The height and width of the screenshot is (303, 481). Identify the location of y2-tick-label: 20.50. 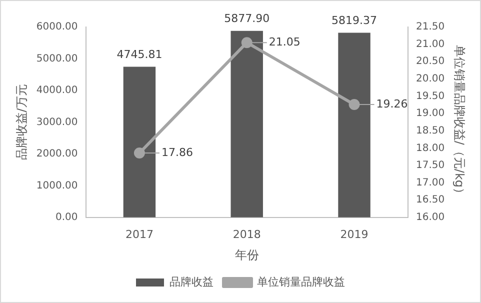
(430, 62).